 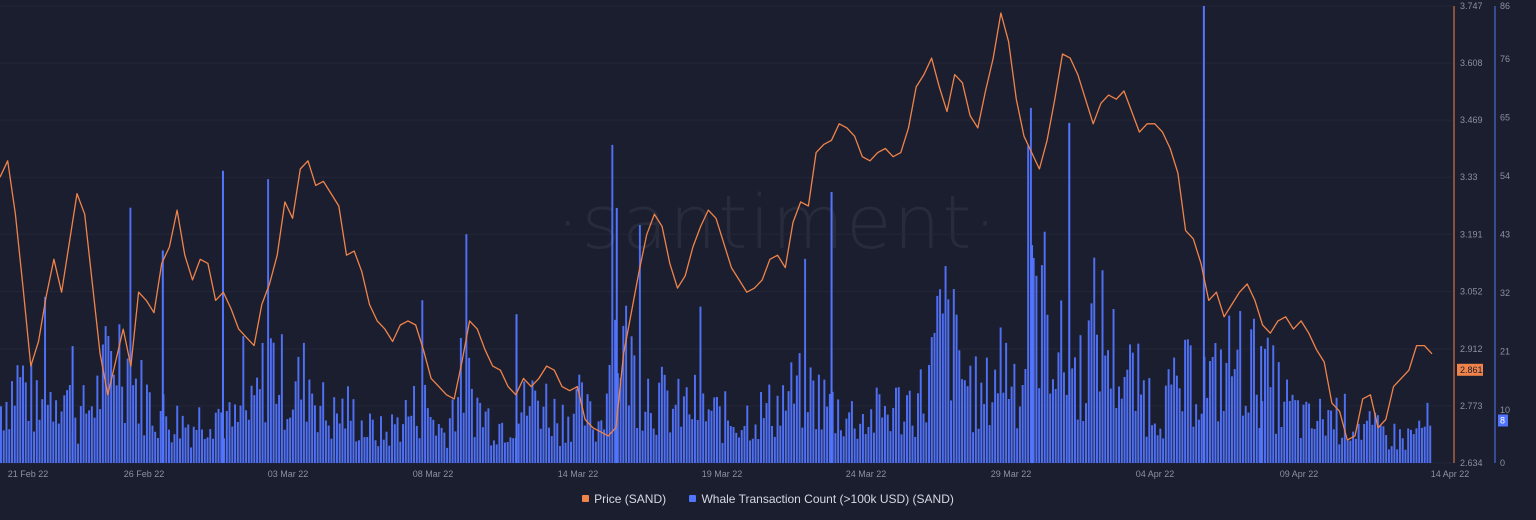 What do you see at coordinates (1471, 406) in the screenshot?
I see `price-tick-label: 2.773` at bounding box center [1471, 406].